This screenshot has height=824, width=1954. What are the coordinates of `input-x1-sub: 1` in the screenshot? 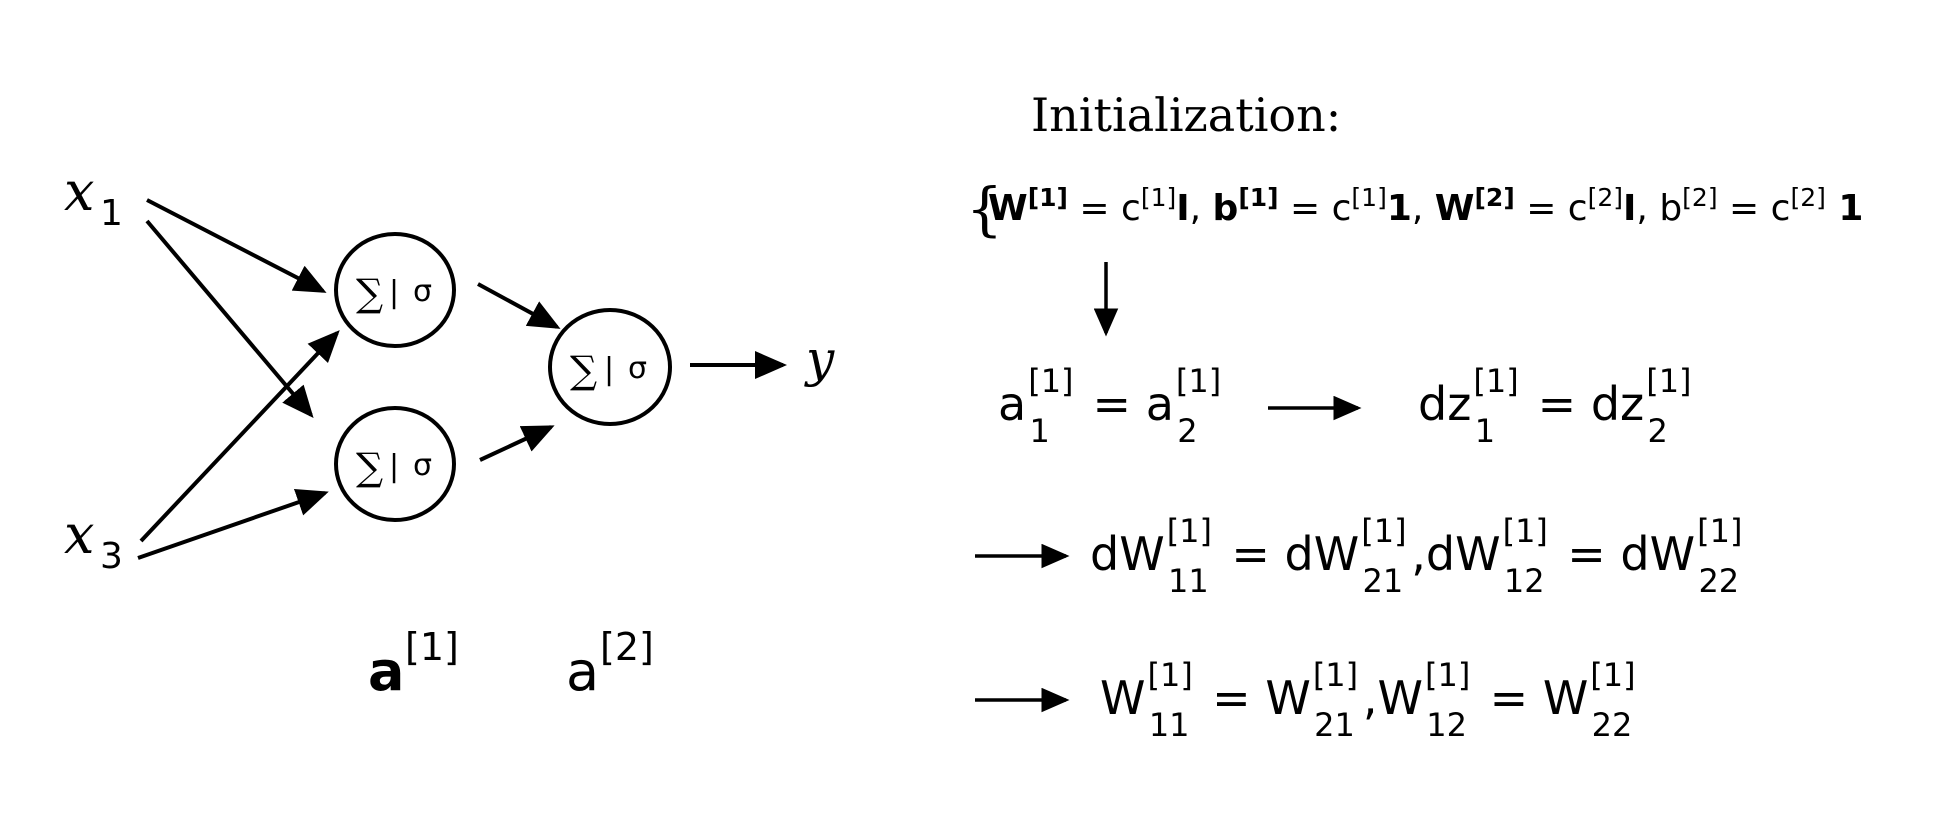 It's located at (111, 213).